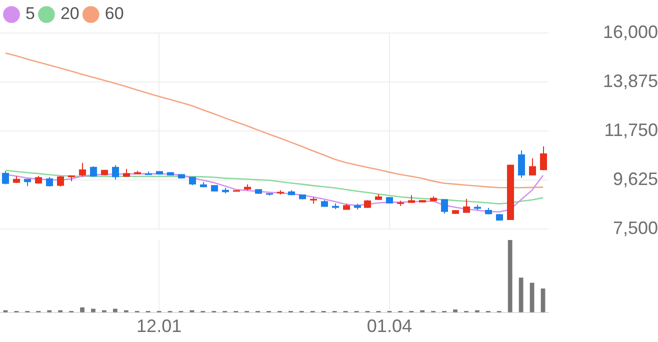  I want to click on y-tick-label: 11,750, so click(631, 130).